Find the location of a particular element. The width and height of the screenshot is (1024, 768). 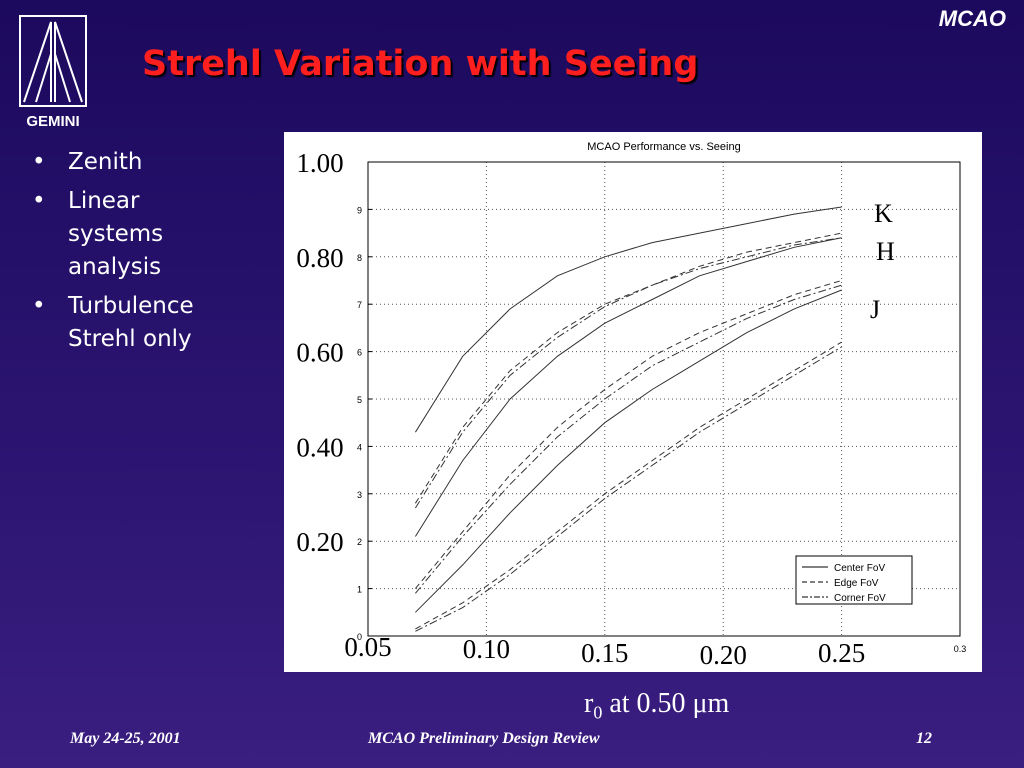

footer-page: 12 is located at coordinates (924, 738).